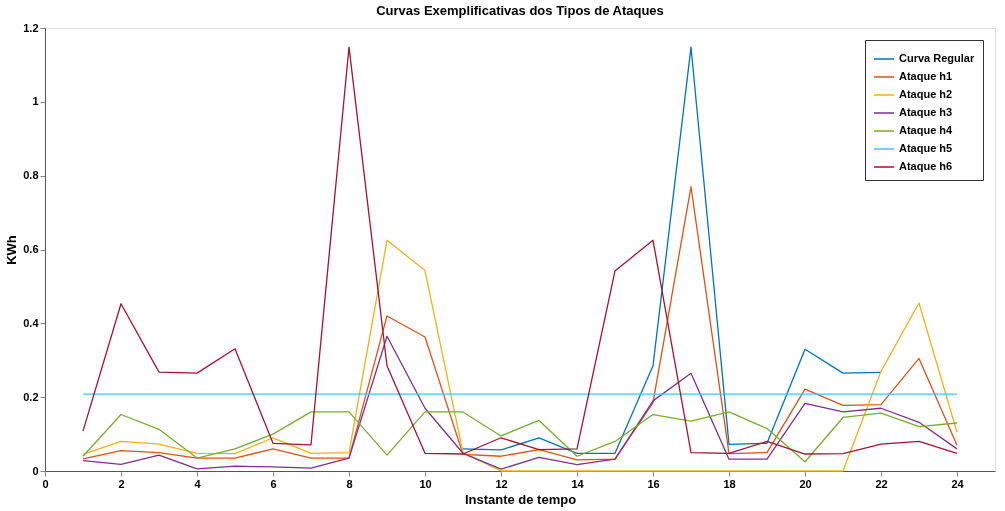  I want to click on legend-label: Ataque h3, so click(926, 112).